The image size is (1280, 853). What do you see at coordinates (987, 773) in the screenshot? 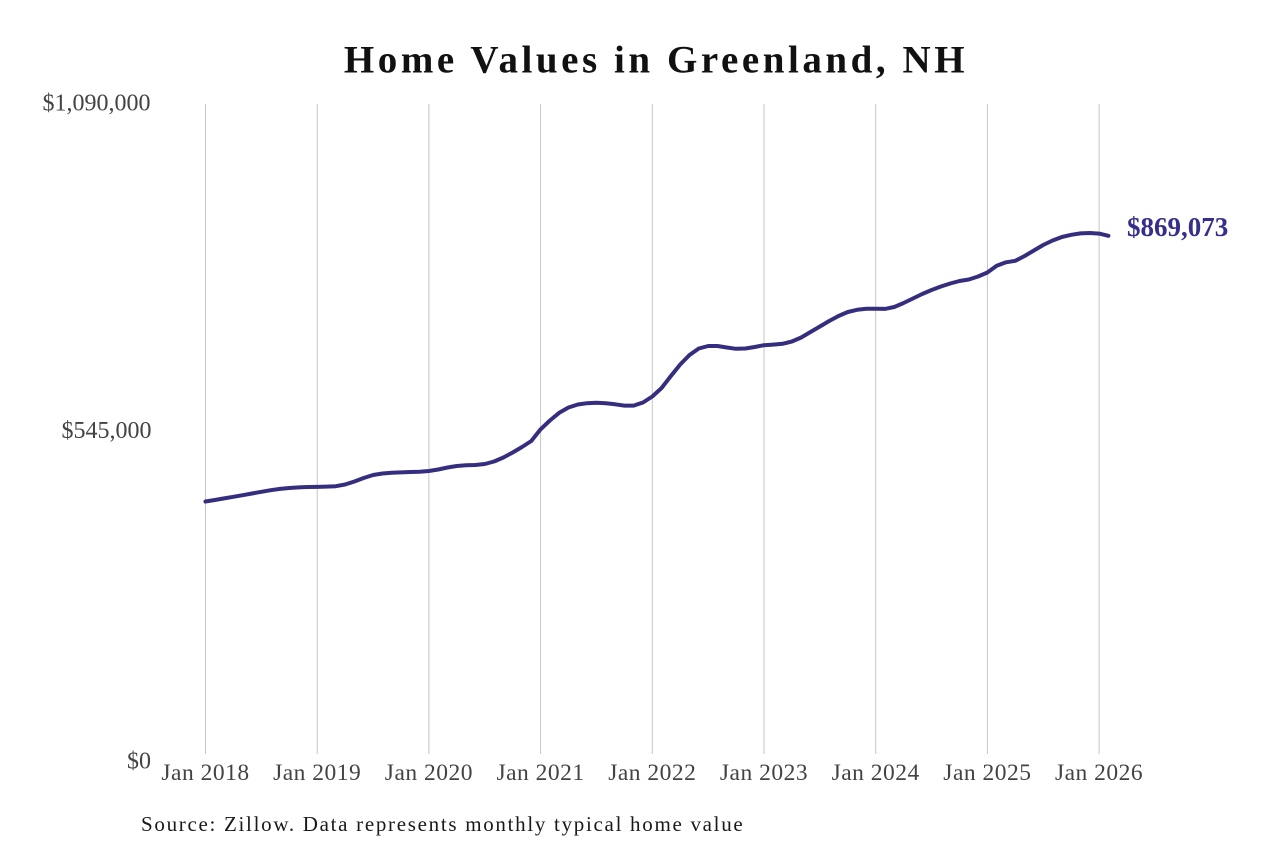
I see `svg-text: Jan 2025` at bounding box center [987, 773].